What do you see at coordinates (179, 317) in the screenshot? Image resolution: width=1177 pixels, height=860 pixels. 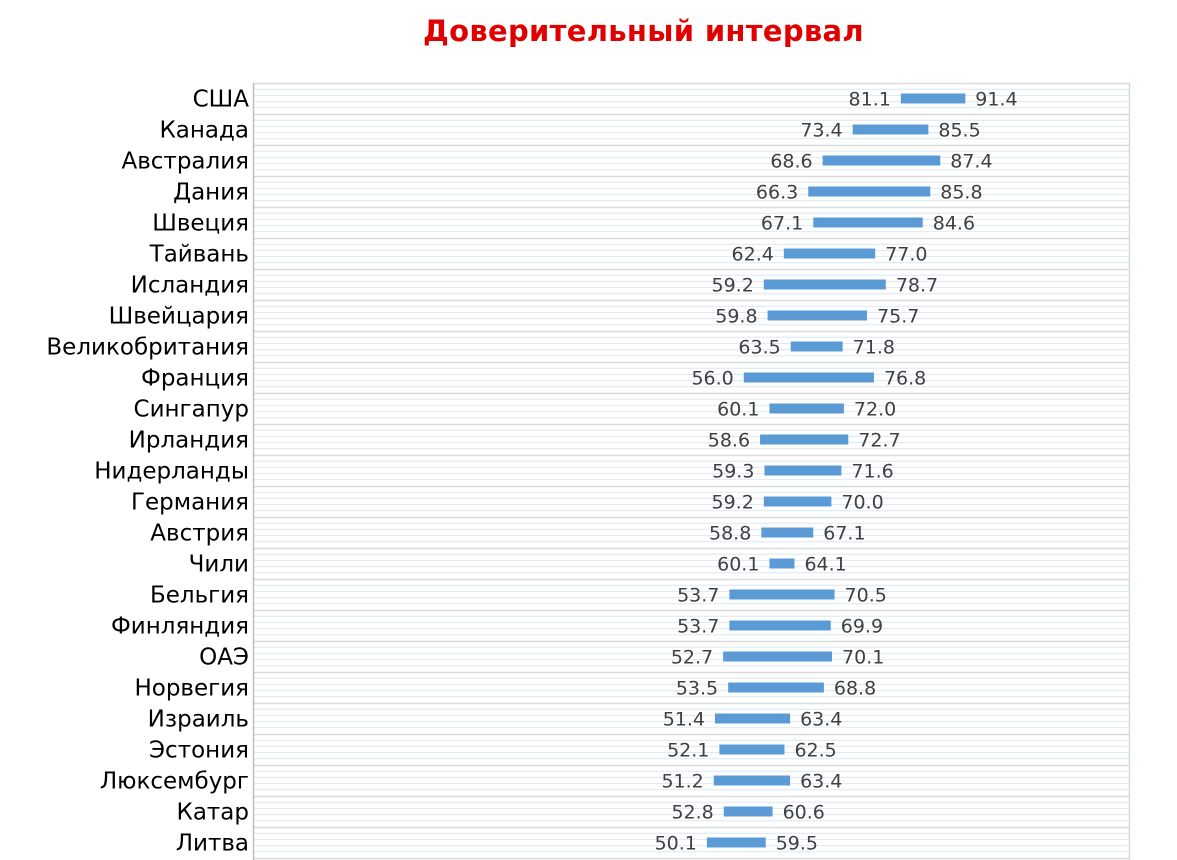 I see `category-label: Швейцария` at bounding box center [179, 317].